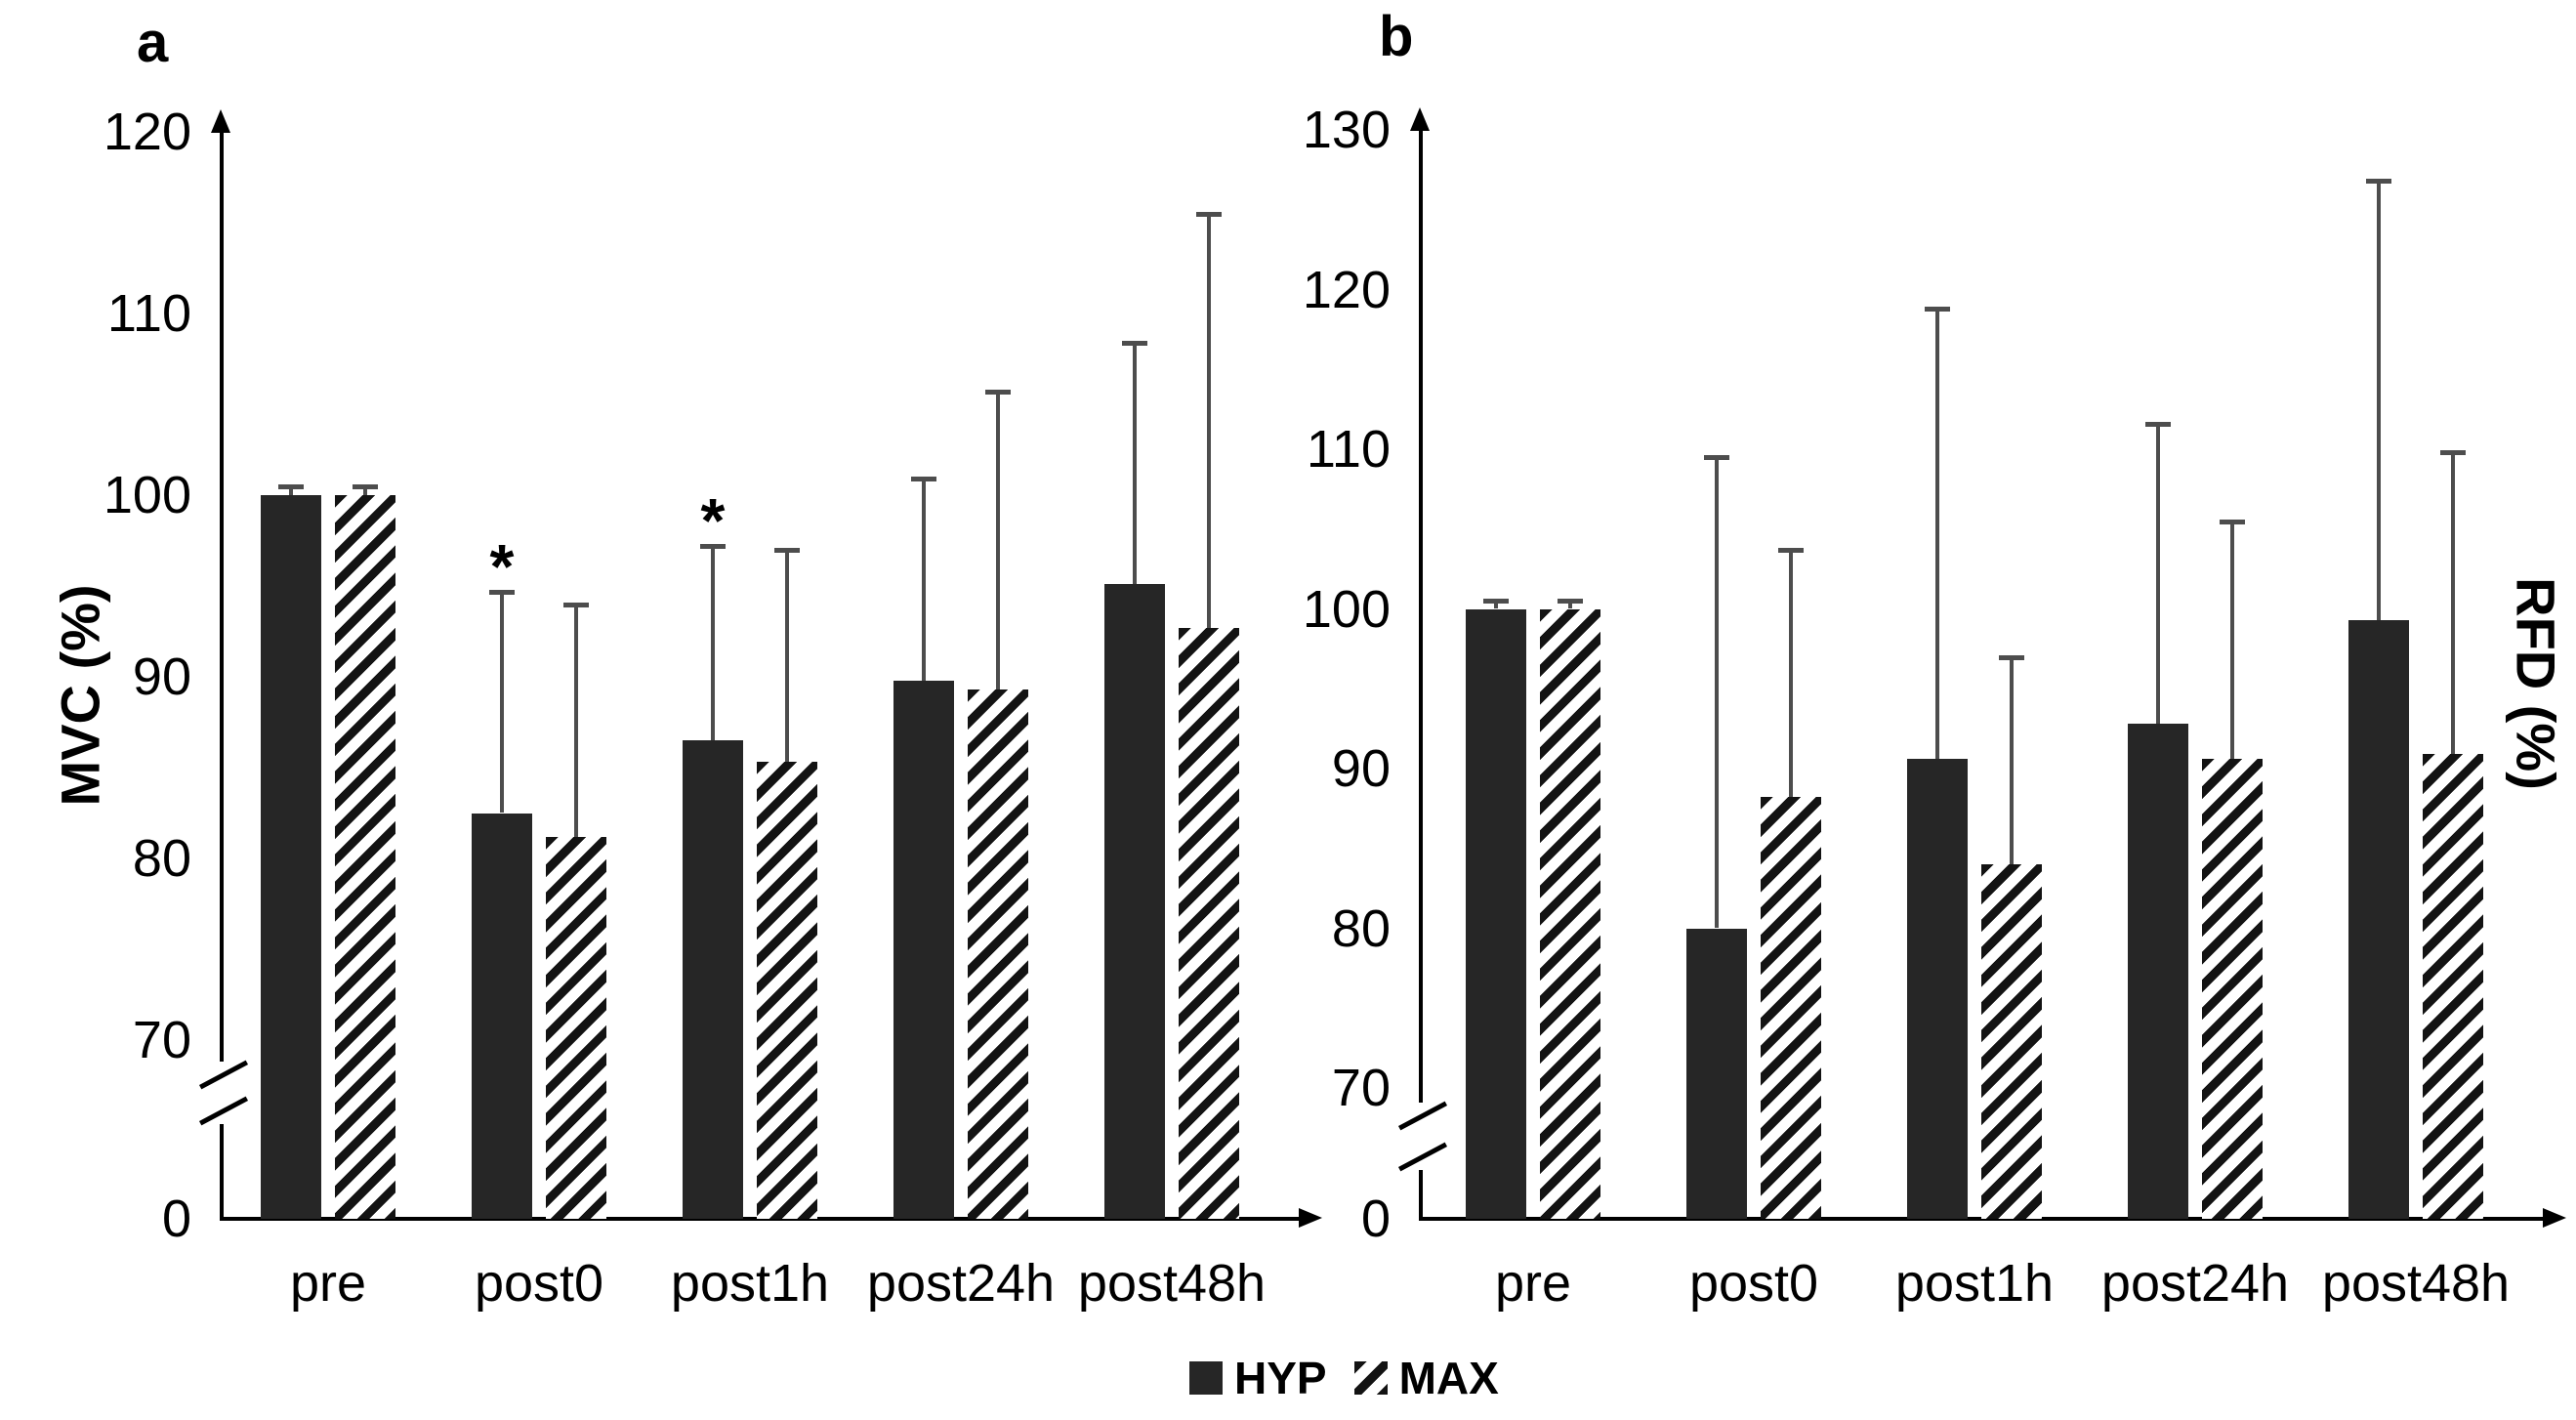  I want to click on panel-a-y-axis-upper-segment, so click(222, 593).